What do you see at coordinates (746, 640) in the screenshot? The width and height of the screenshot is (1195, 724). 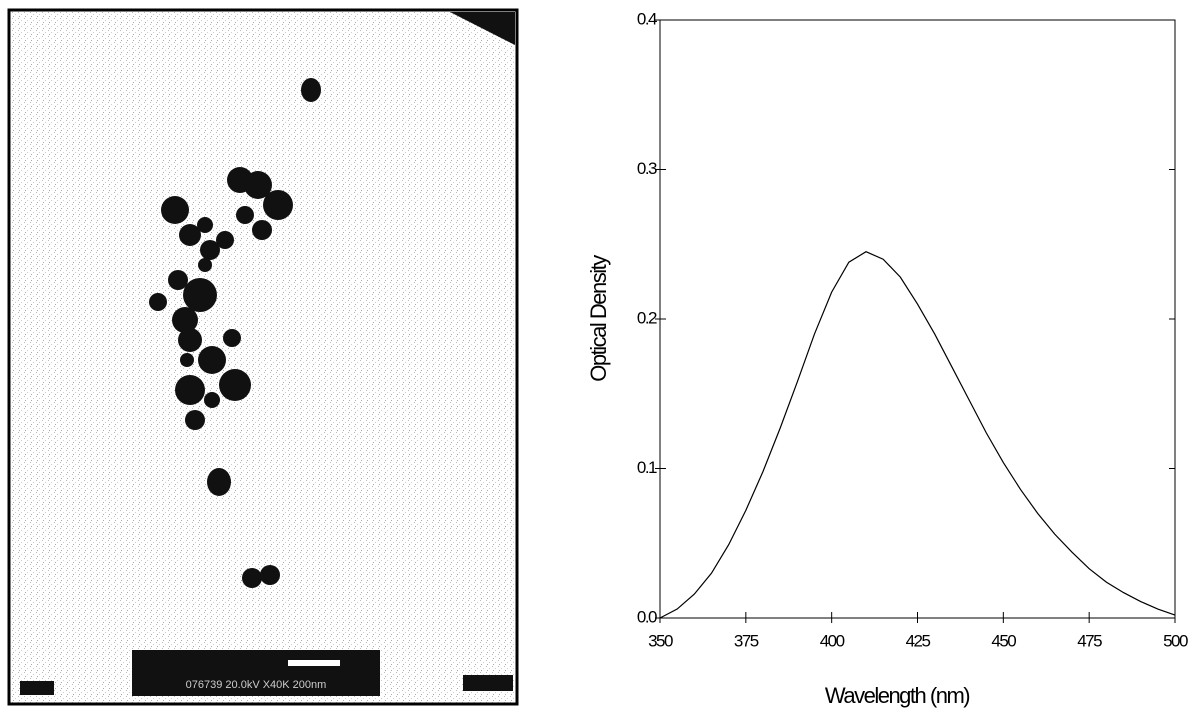 I see `x-tick-label: 375` at bounding box center [746, 640].